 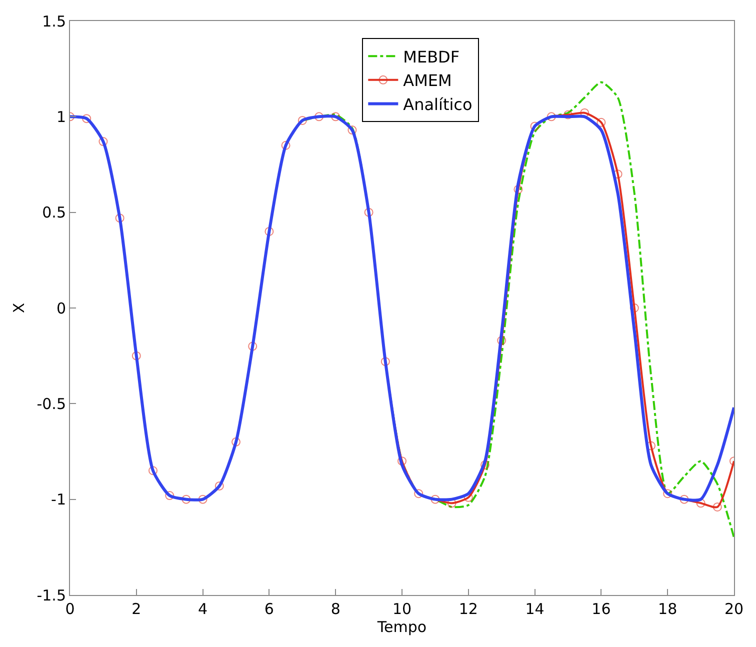 I want to click on x-tick-label: 14, so click(x=534, y=609).